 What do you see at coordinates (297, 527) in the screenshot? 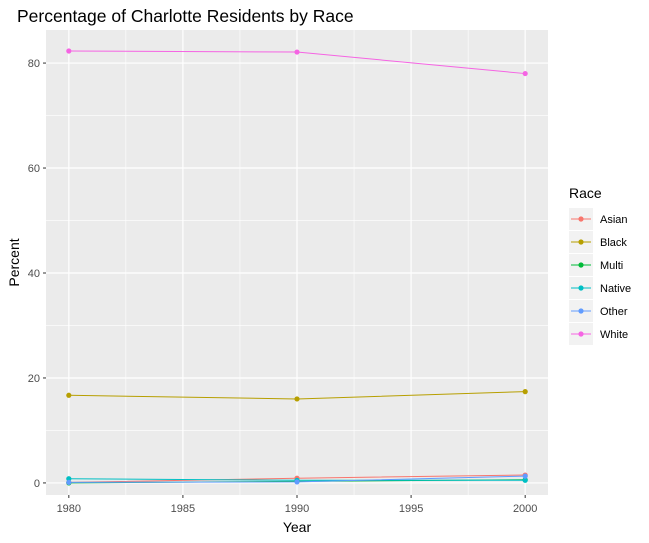
I see `x-axis-title: Year` at bounding box center [297, 527].